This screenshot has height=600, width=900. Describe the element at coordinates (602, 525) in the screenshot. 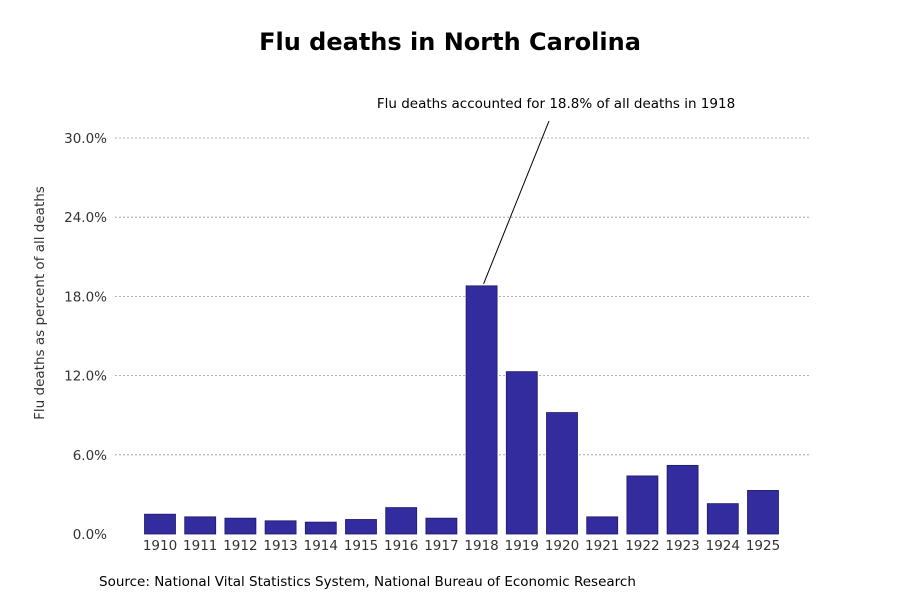

I see `bar-1921` at that location.